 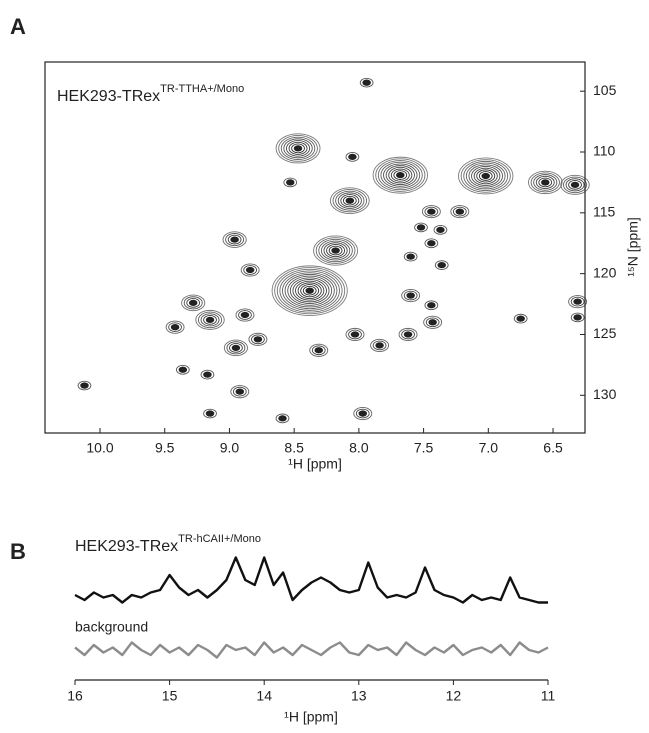 I want to click on y-tick-label: 110, so click(x=604, y=151).